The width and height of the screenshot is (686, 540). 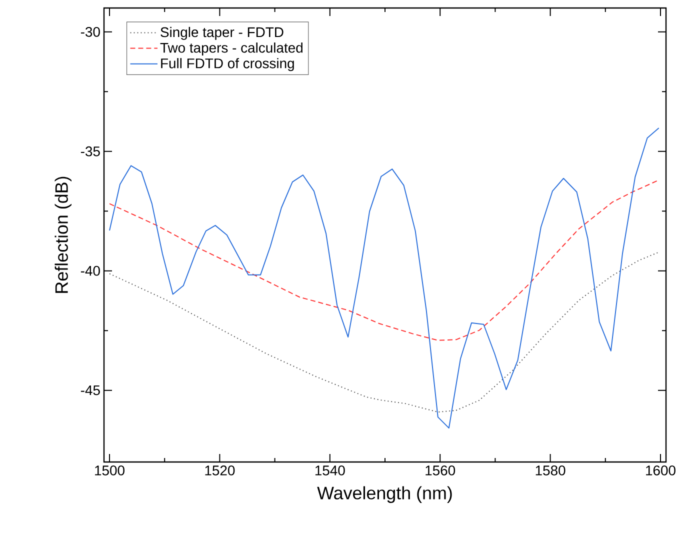 I want to click on legend-label: Two tapers - calculated, so click(x=231, y=49).